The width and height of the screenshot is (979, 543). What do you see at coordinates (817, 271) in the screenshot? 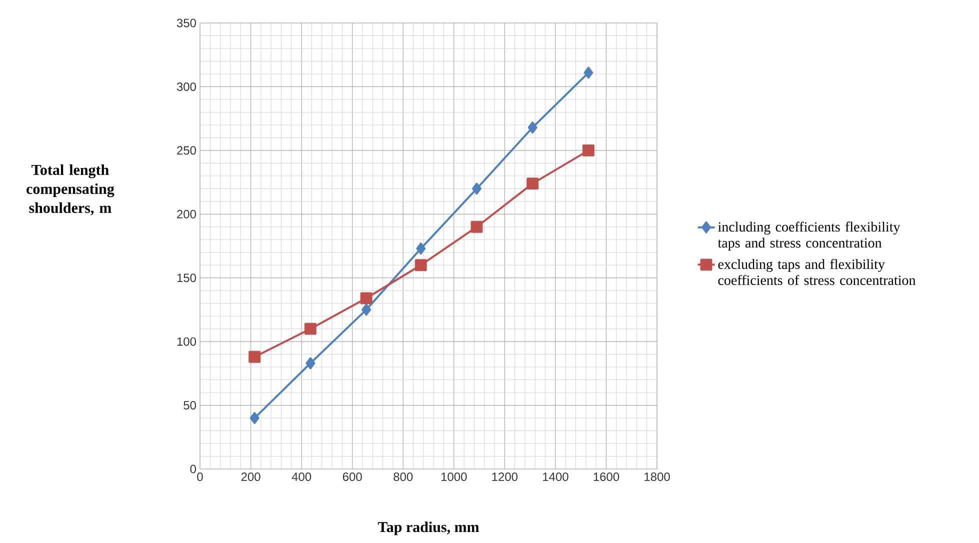
I see `legend-label: excluding taps and flexibility coefficients of stress concentration` at bounding box center [817, 271].